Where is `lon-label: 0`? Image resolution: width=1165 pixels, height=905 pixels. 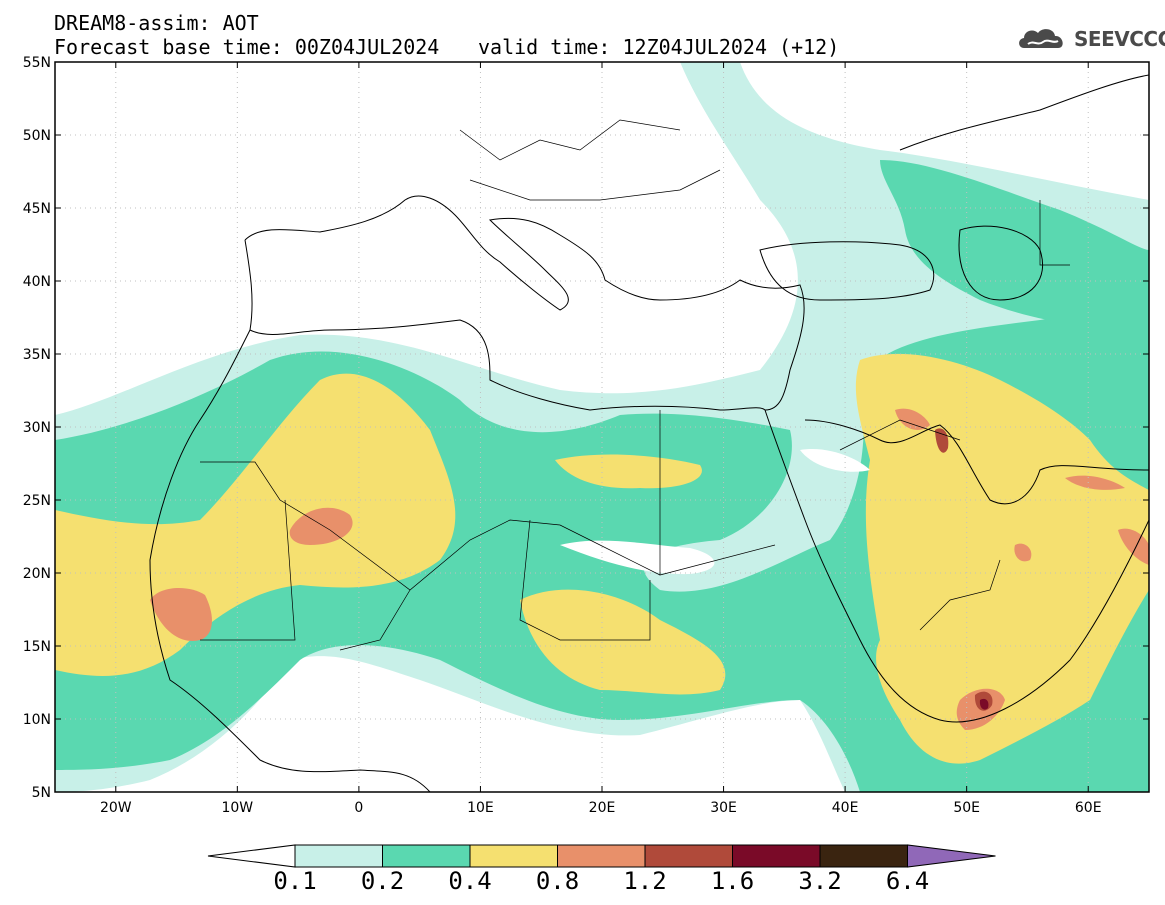 lon-label: 0 is located at coordinates (358, 808).